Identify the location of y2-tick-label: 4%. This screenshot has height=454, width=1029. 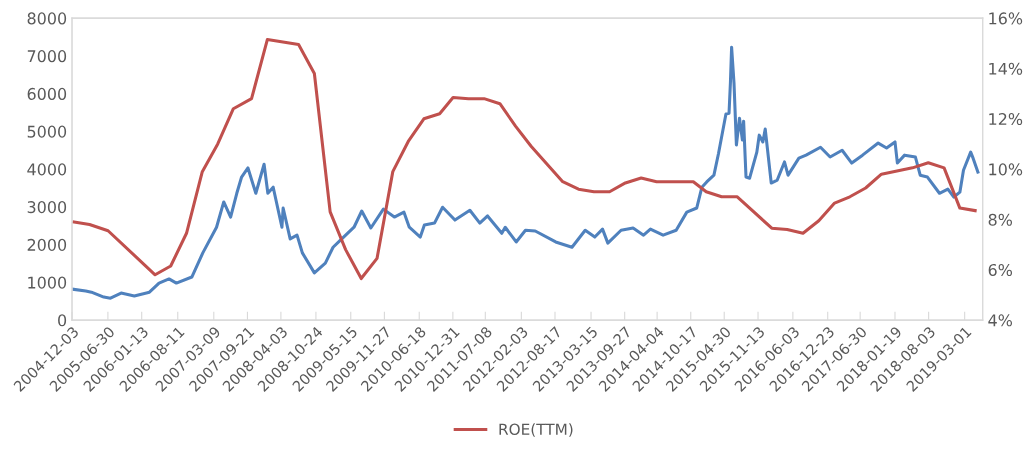
(1000, 320).